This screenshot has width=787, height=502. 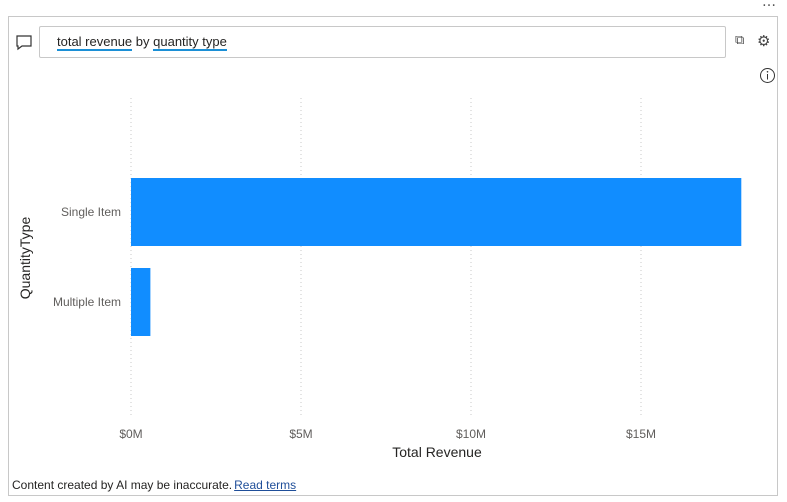 I want to click on x-tick-label: $5M, so click(x=300, y=434).